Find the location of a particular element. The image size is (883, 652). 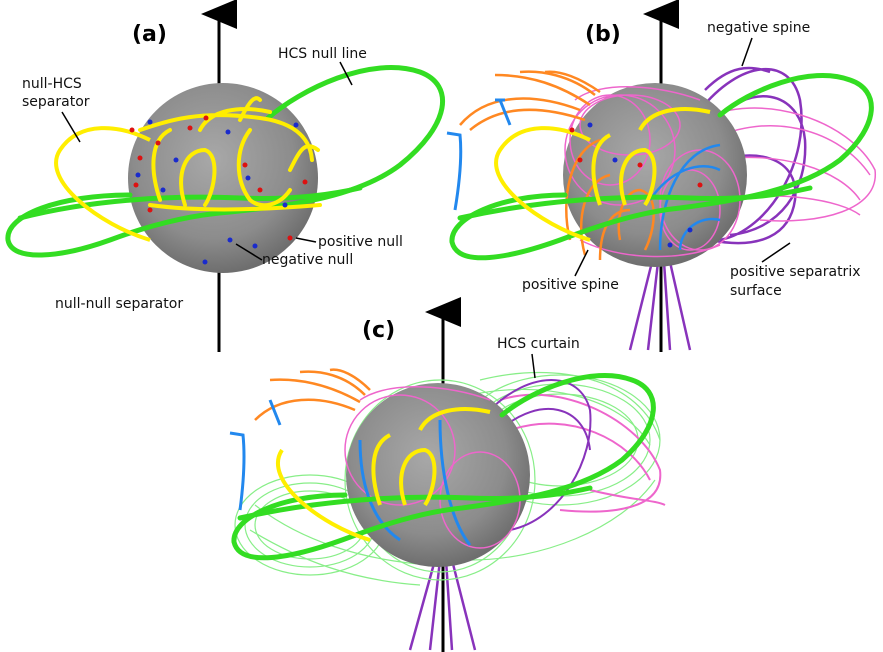

leader-positive-spine is located at coordinates (581, 263).